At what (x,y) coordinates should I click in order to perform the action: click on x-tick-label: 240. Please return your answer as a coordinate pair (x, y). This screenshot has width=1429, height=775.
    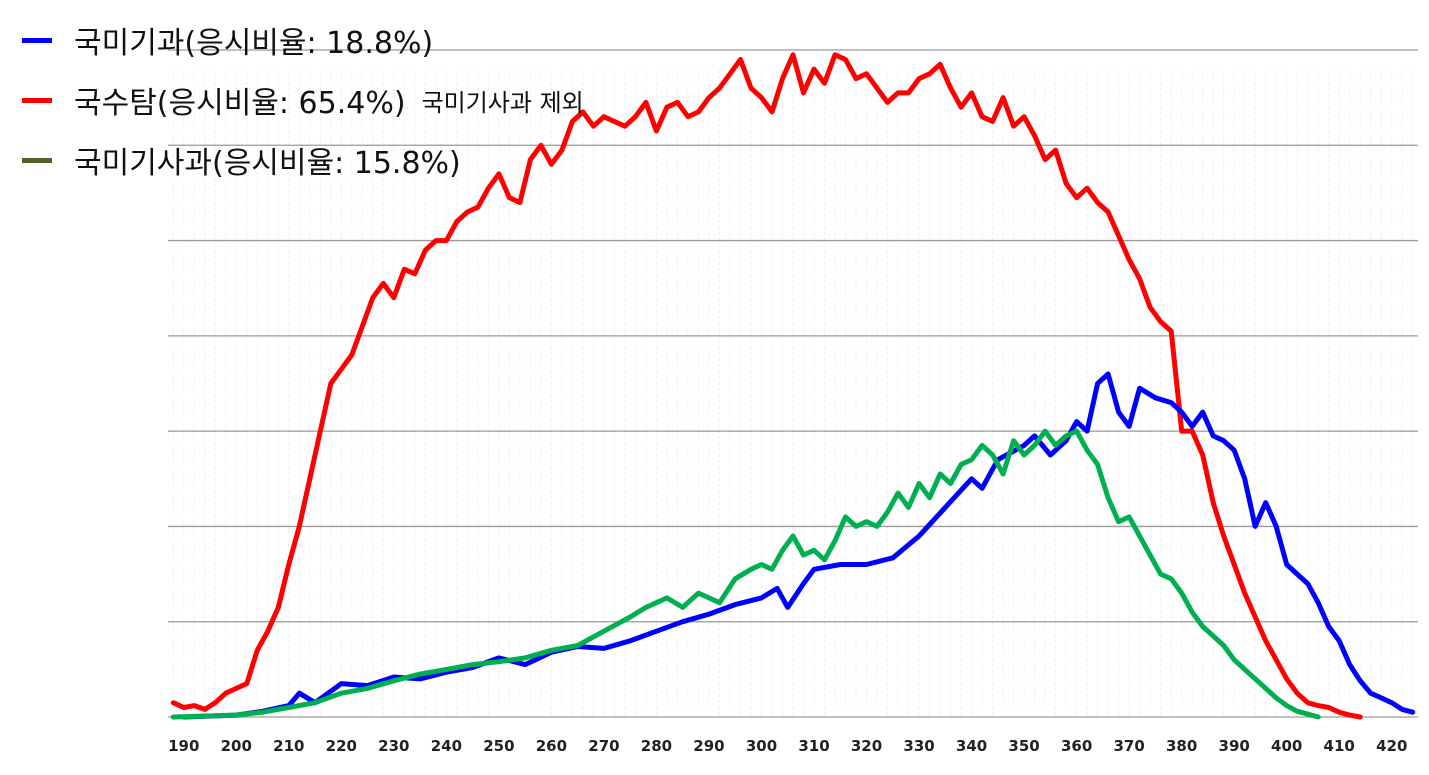
    Looking at the image, I should click on (446, 746).